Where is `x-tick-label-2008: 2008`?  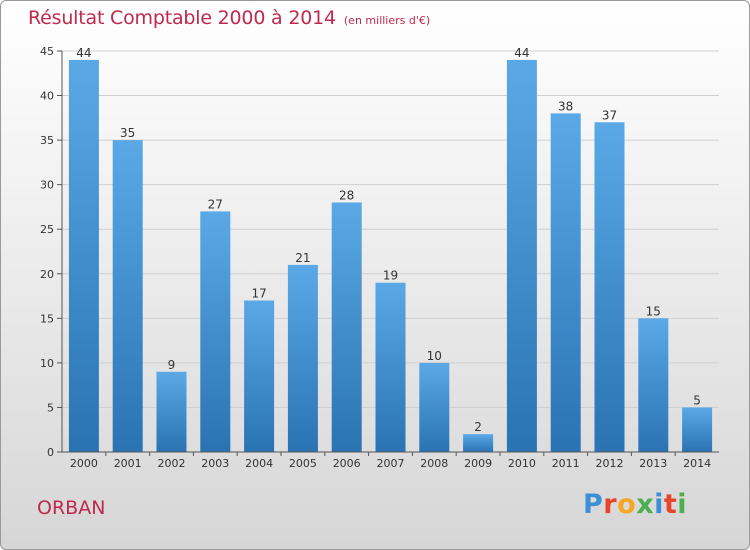 x-tick-label-2008: 2008 is located at coordinates (434, 463).